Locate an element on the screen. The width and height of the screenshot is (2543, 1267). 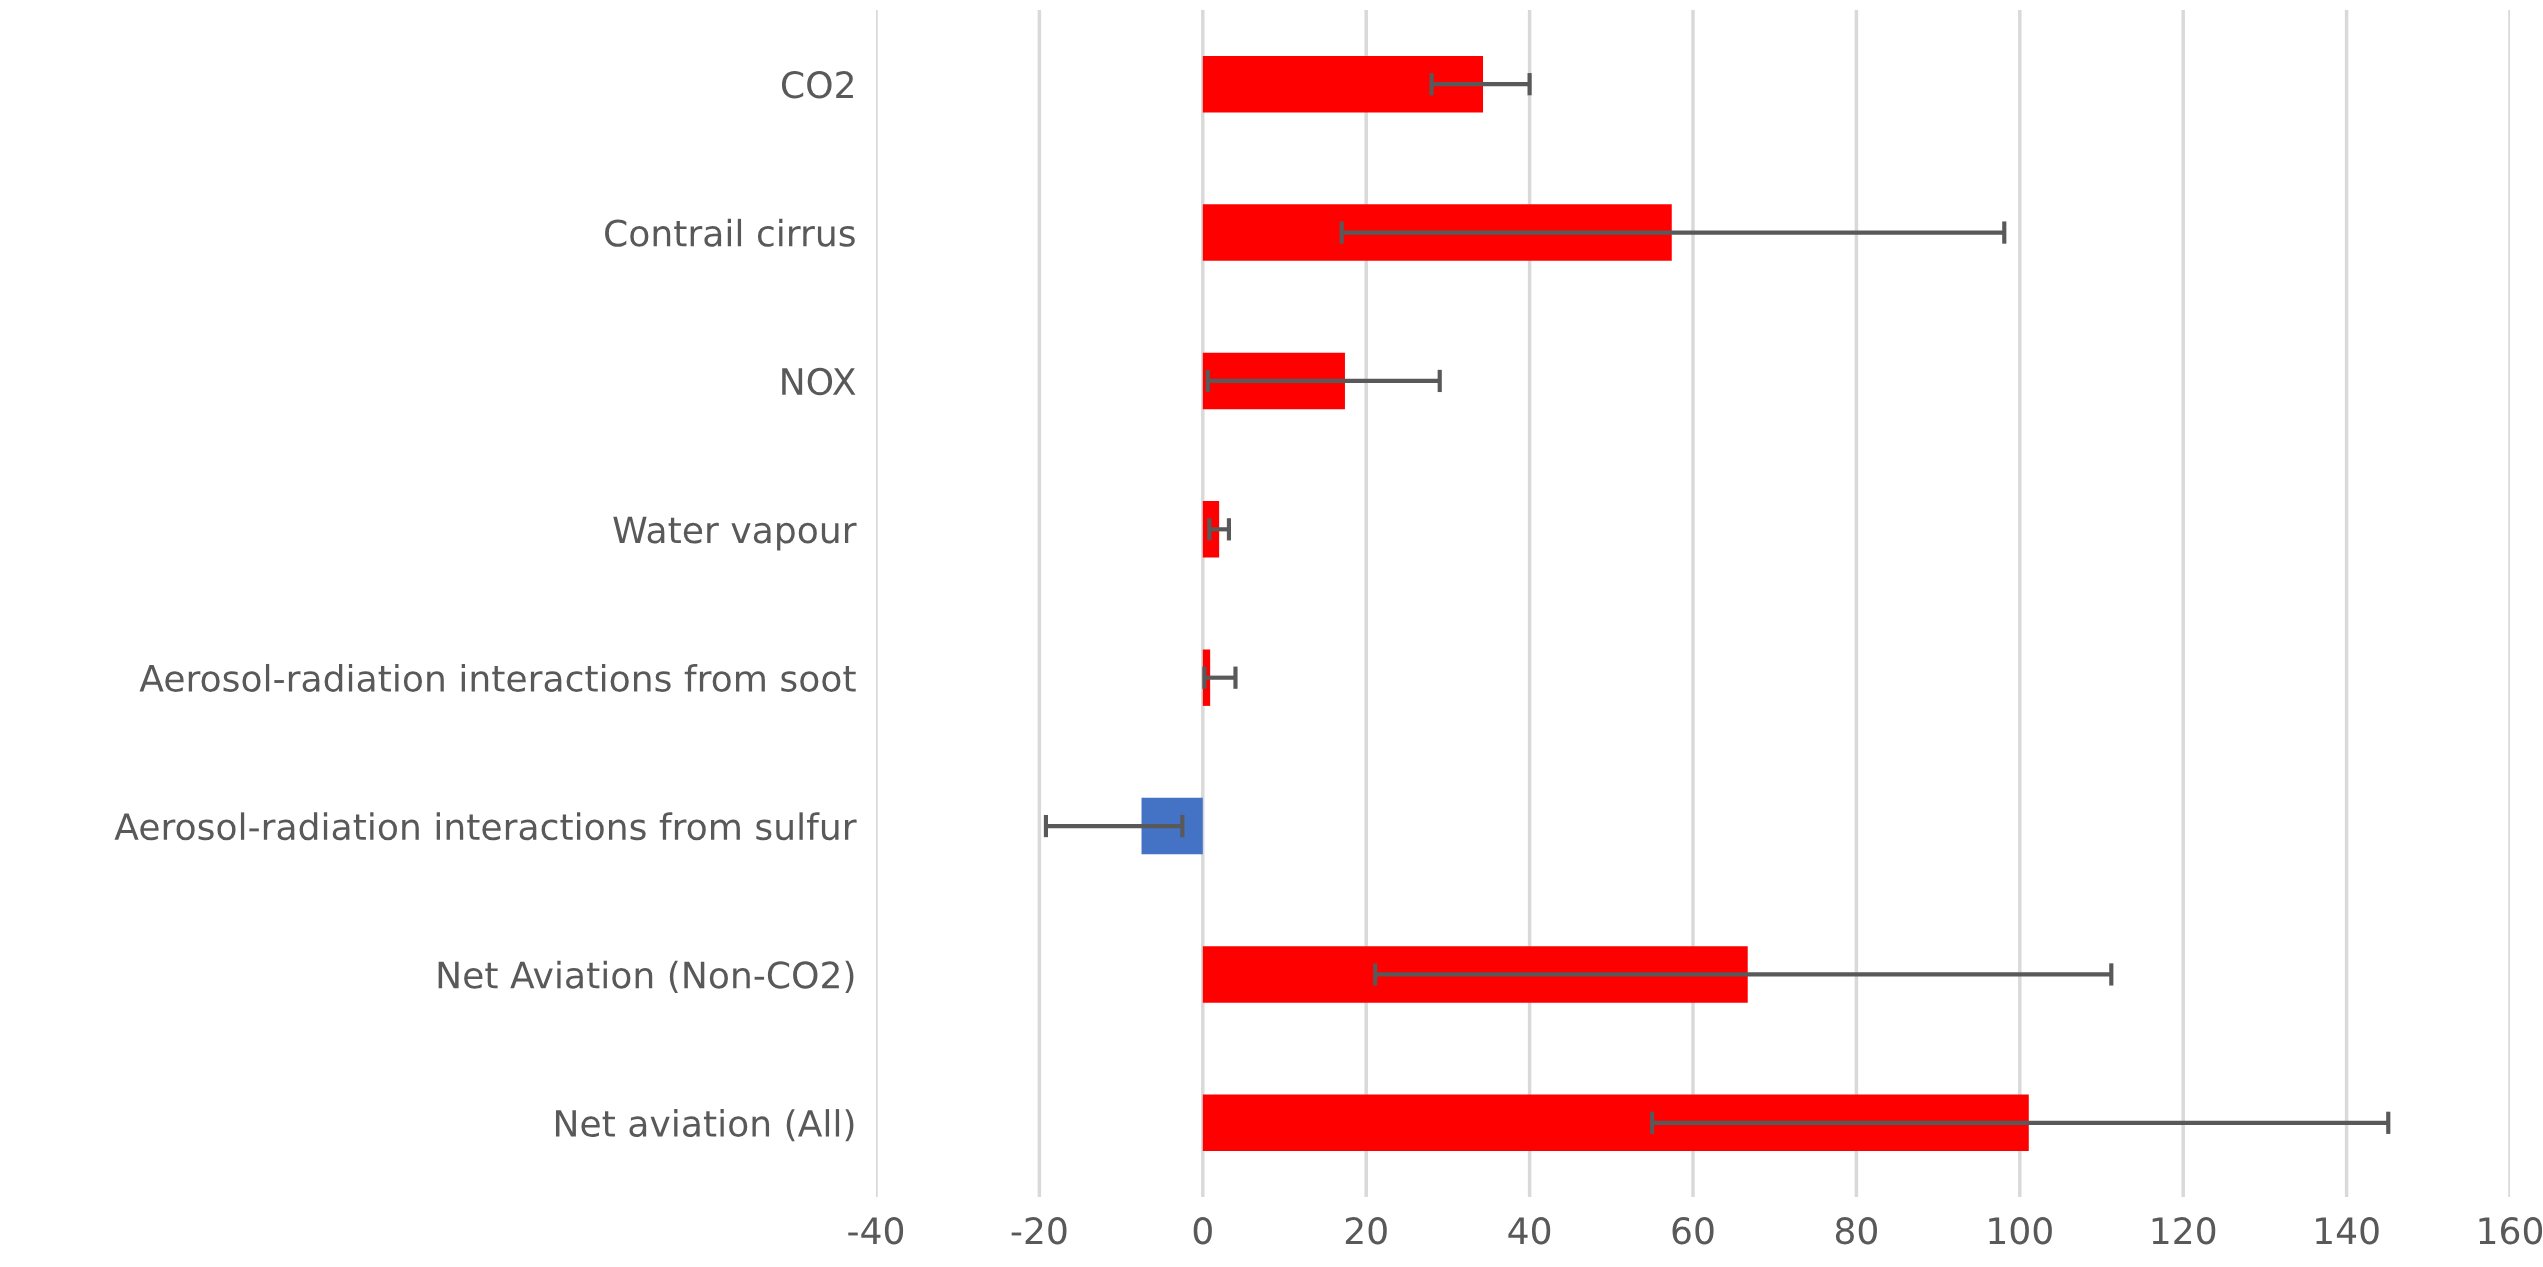
y-tick-label: Aerosol-radiation interactions from sulfur is located at coordinates (485, 826).